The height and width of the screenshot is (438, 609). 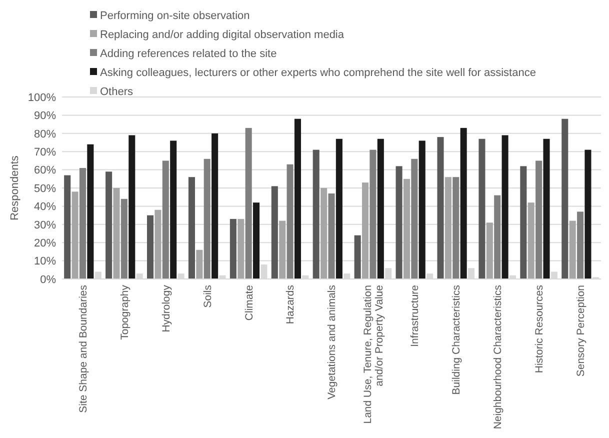 I want to click on x-tick-label: Soils, so click(x=208, y=296).